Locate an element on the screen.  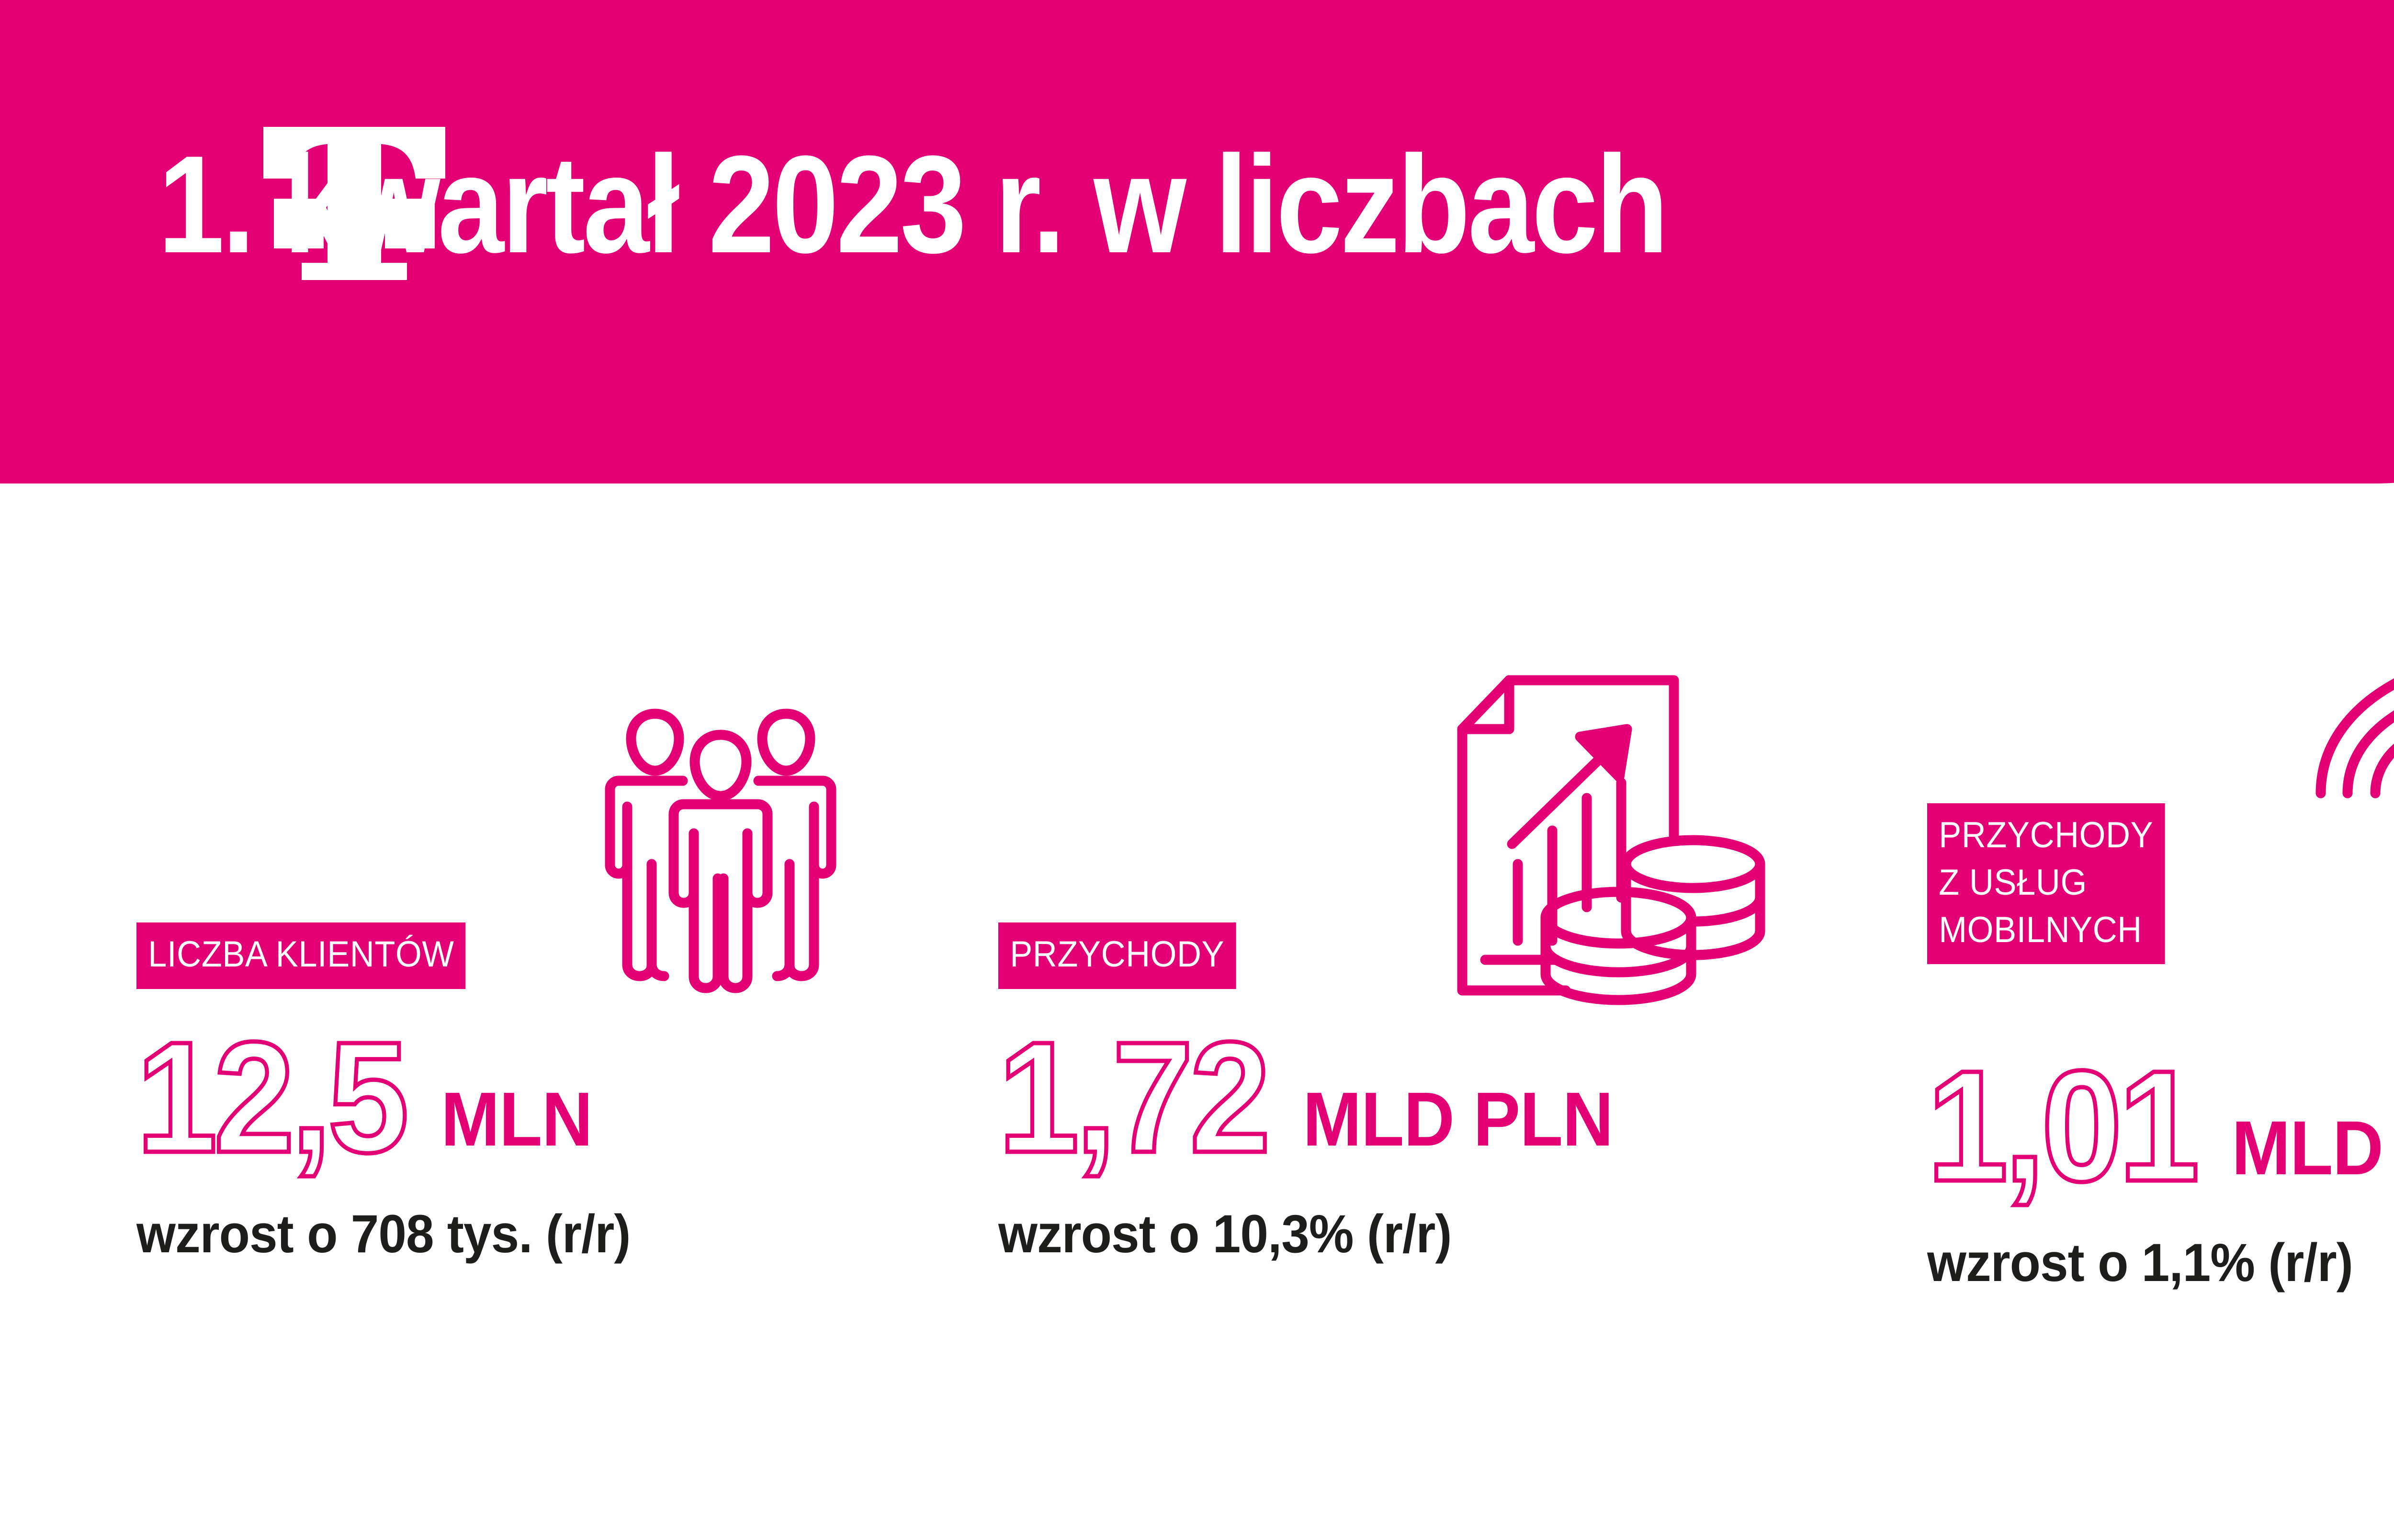
stat-badge: LICZBA KLIENTÓW is located at coordinates (301, 956).